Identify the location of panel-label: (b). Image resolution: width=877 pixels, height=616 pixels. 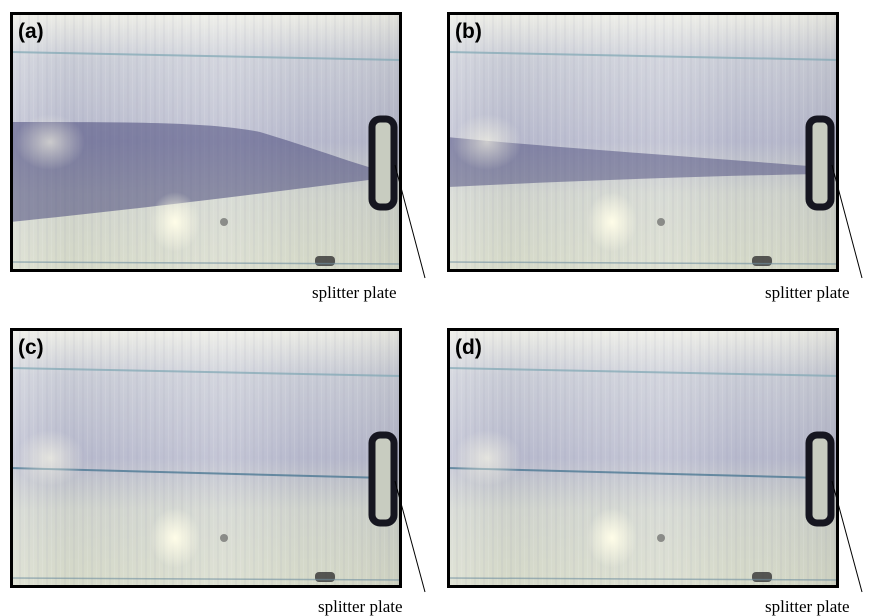
(468, 31).